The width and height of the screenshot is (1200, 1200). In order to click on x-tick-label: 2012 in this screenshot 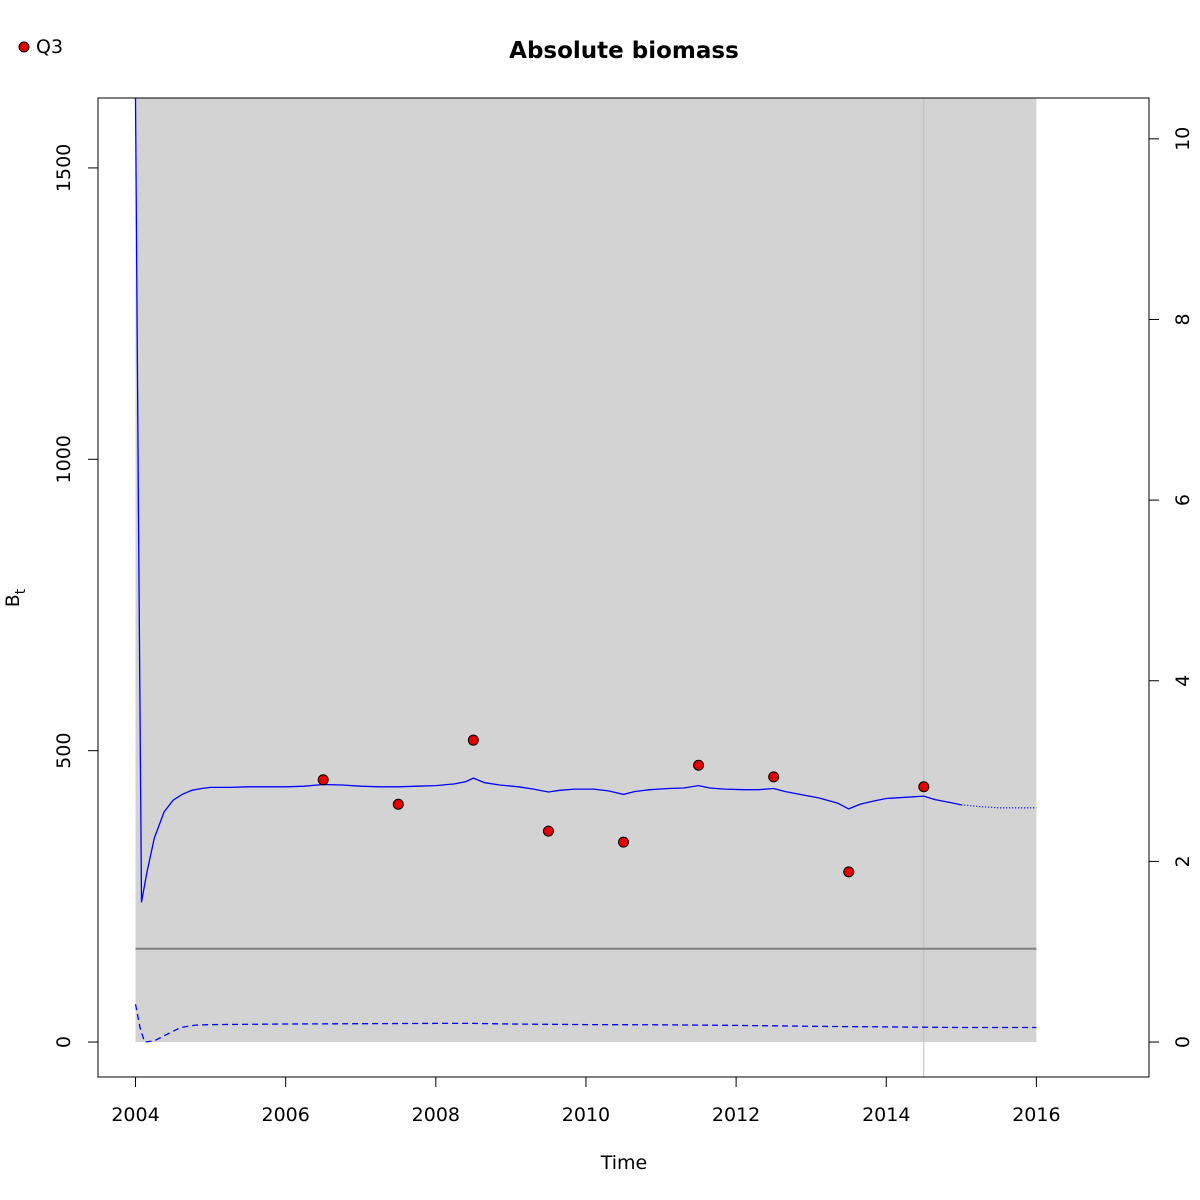, I will do `click(736, 1115)`.